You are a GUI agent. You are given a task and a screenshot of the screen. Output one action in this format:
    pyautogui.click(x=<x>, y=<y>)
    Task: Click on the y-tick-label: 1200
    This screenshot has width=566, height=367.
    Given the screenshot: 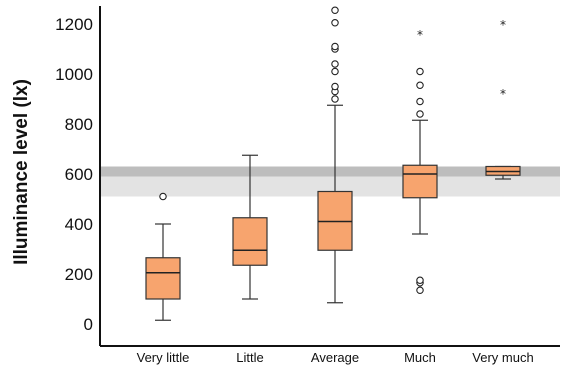 What is the action you would take?
    pyautogui.click(x=74, y=24)
    